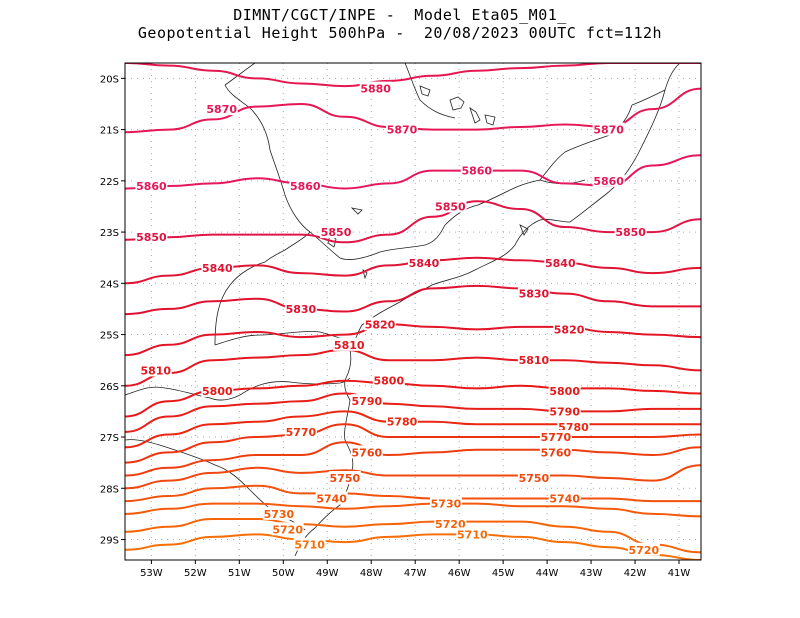 The height and width of the screenshot is (618, 800). I want to click on contour-label: 5710, so click(309, 545).